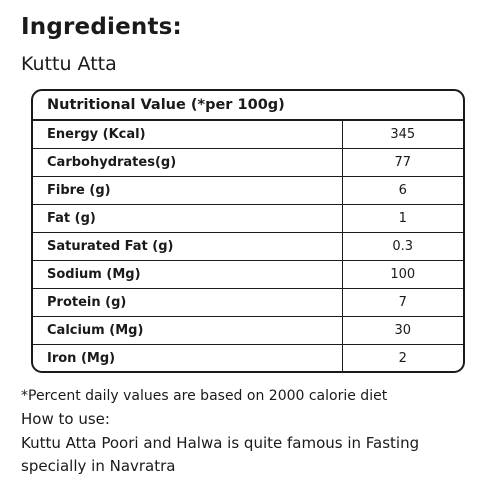  I want to click on ingredients-heading: Ingredients:, so click(101, 27).